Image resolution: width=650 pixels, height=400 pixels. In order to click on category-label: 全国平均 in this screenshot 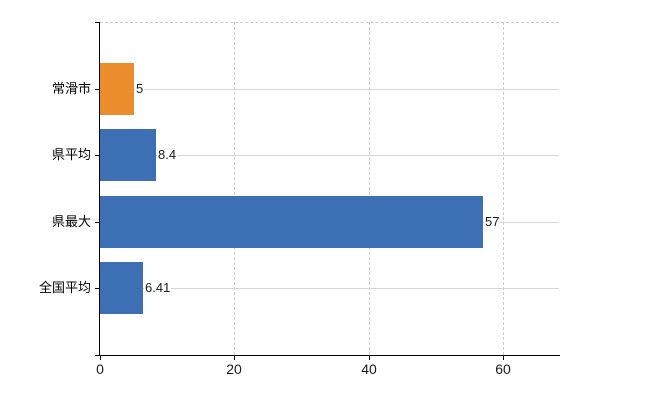, I will do `click(64, 287)`.